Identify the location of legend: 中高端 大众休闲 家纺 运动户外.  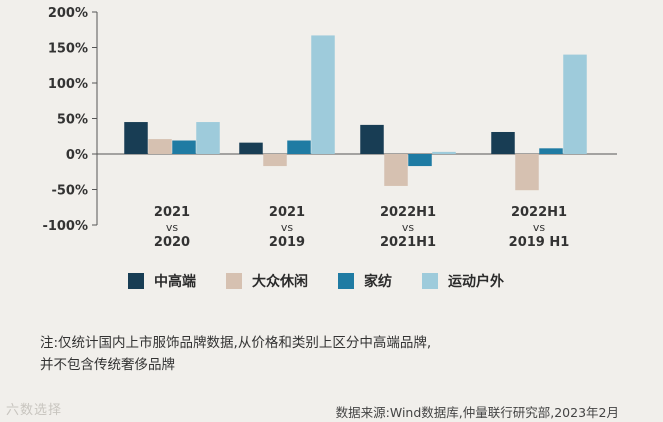
(331, 281).